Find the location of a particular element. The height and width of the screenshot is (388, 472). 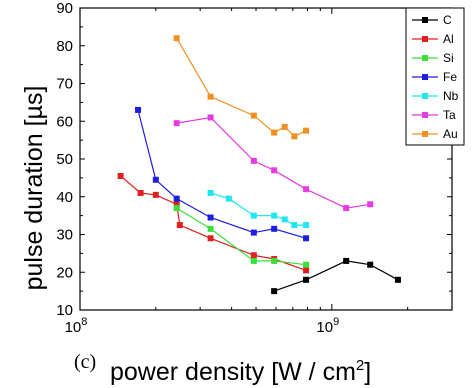

x-axis-title-main: power density [W / cm is located at coordinates (233, 372).